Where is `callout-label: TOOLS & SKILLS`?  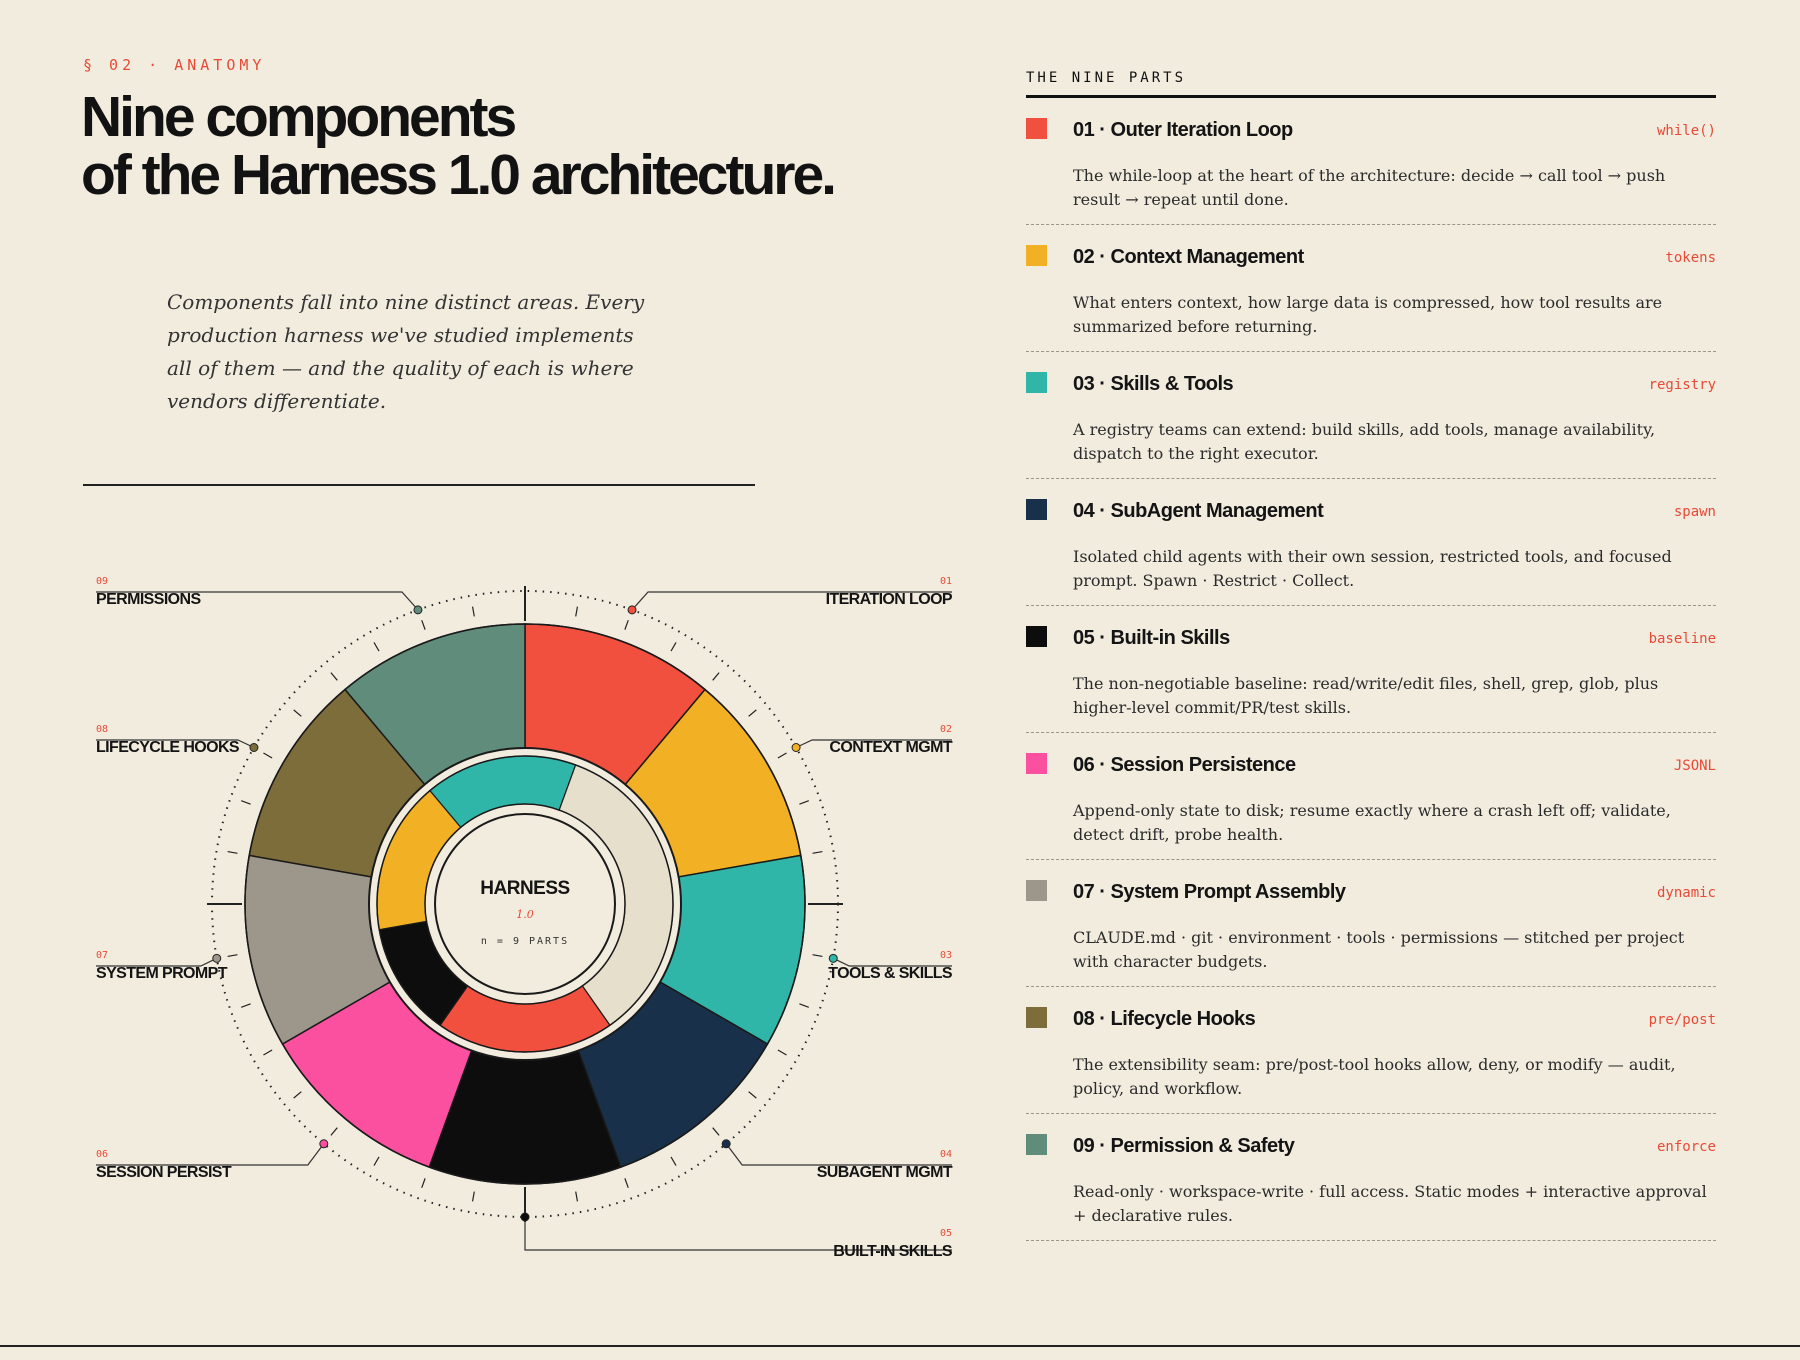
callout-label: TOOLS & SKILLS is located at coordinates (890, 973).